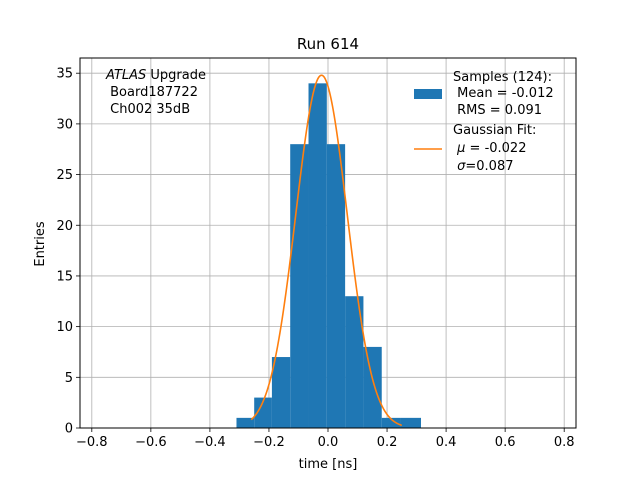  I want to click on legend-fit-title: Gaussian Fit:, so click(494, 130).